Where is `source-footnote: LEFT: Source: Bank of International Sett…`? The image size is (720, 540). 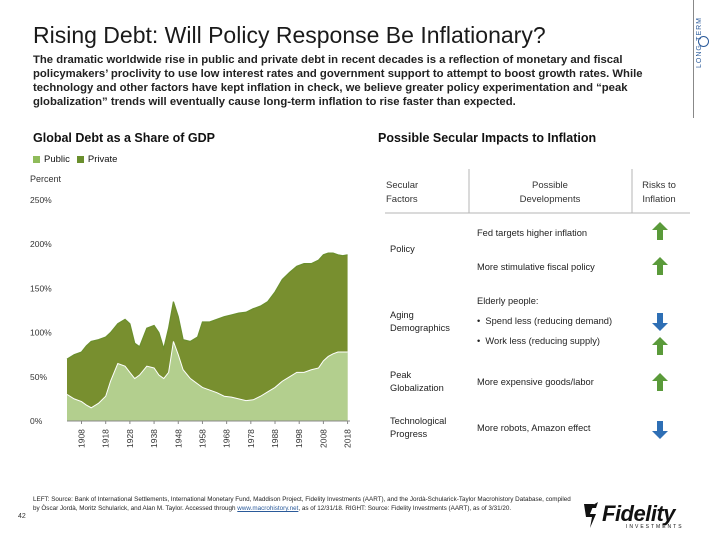
source-footnote: LEFT: Source: Bank of International Sett… is located at coordinates (302, 504).